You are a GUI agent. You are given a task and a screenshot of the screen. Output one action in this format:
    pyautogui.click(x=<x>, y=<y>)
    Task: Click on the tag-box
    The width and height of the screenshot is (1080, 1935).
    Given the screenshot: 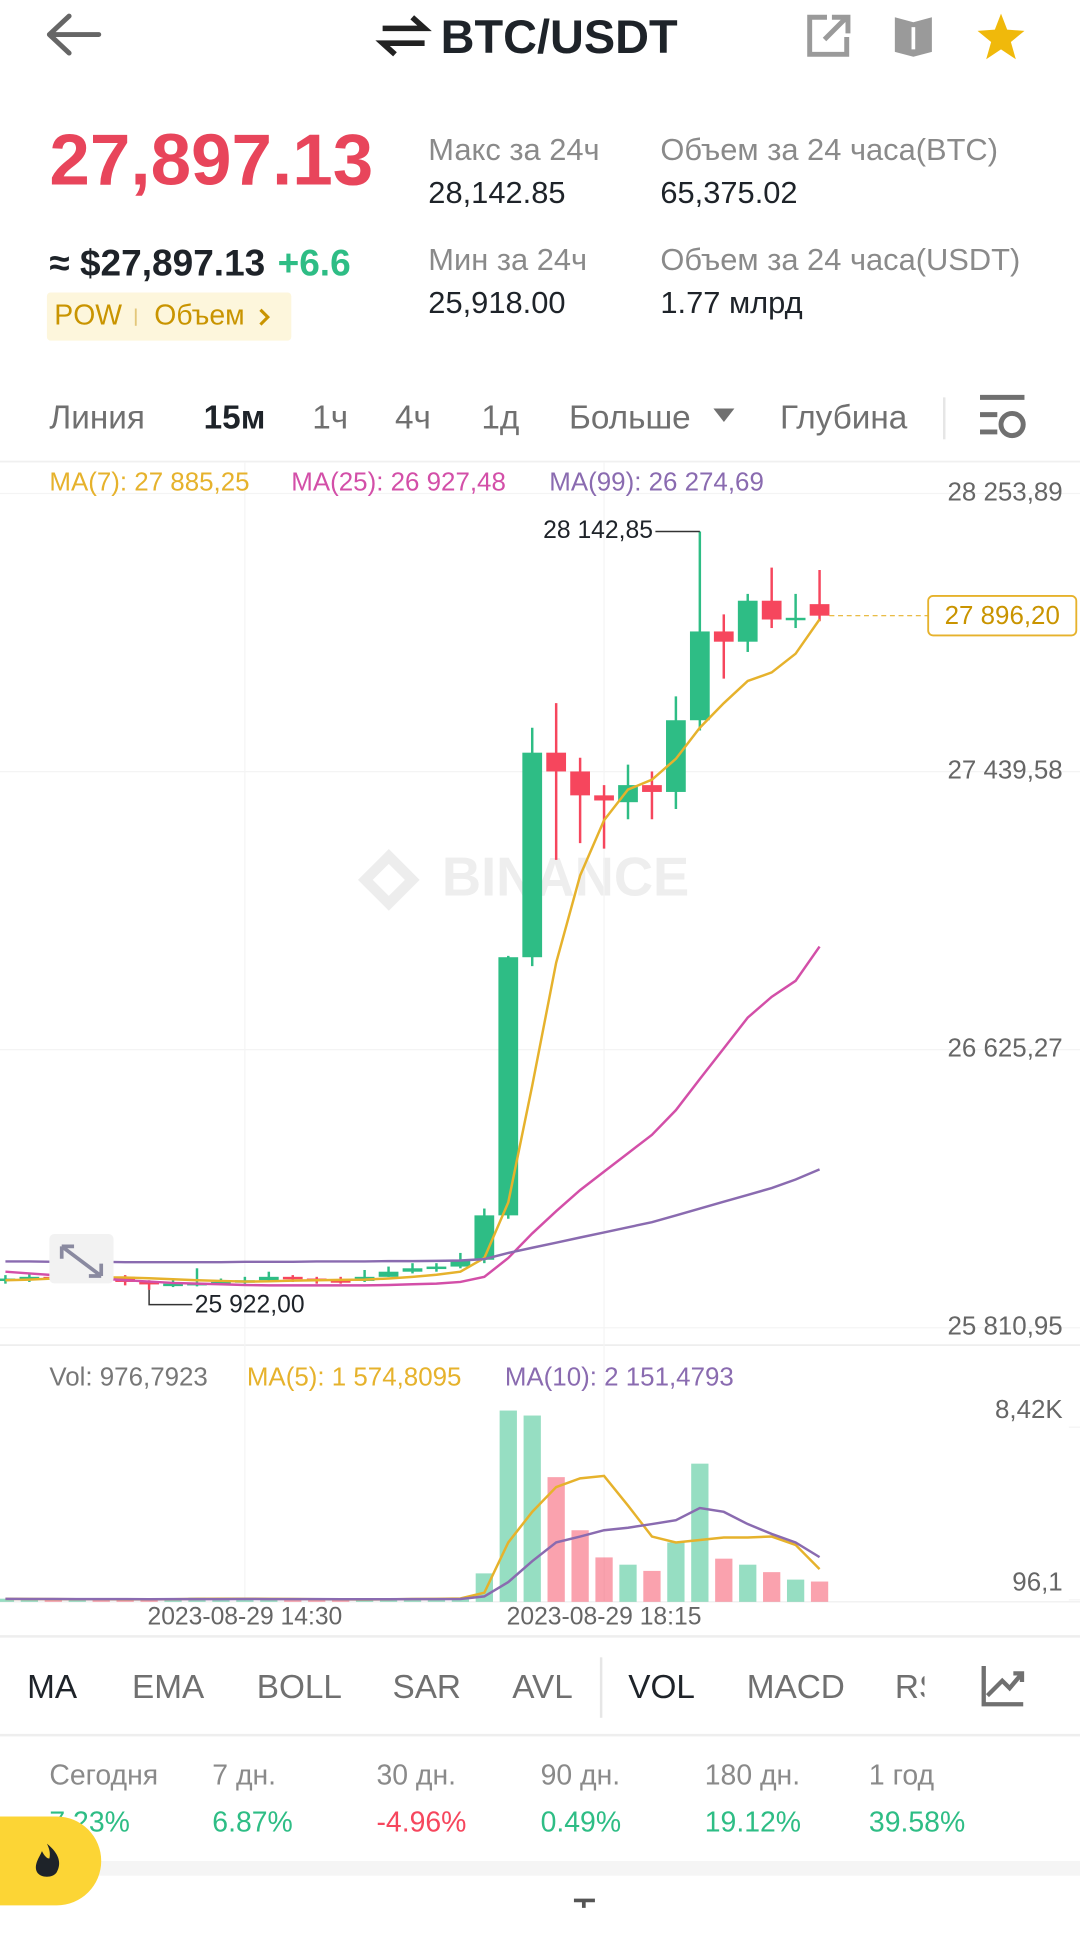 What is the action you would take?
    pyautogui.click(x=169, y=316)
    